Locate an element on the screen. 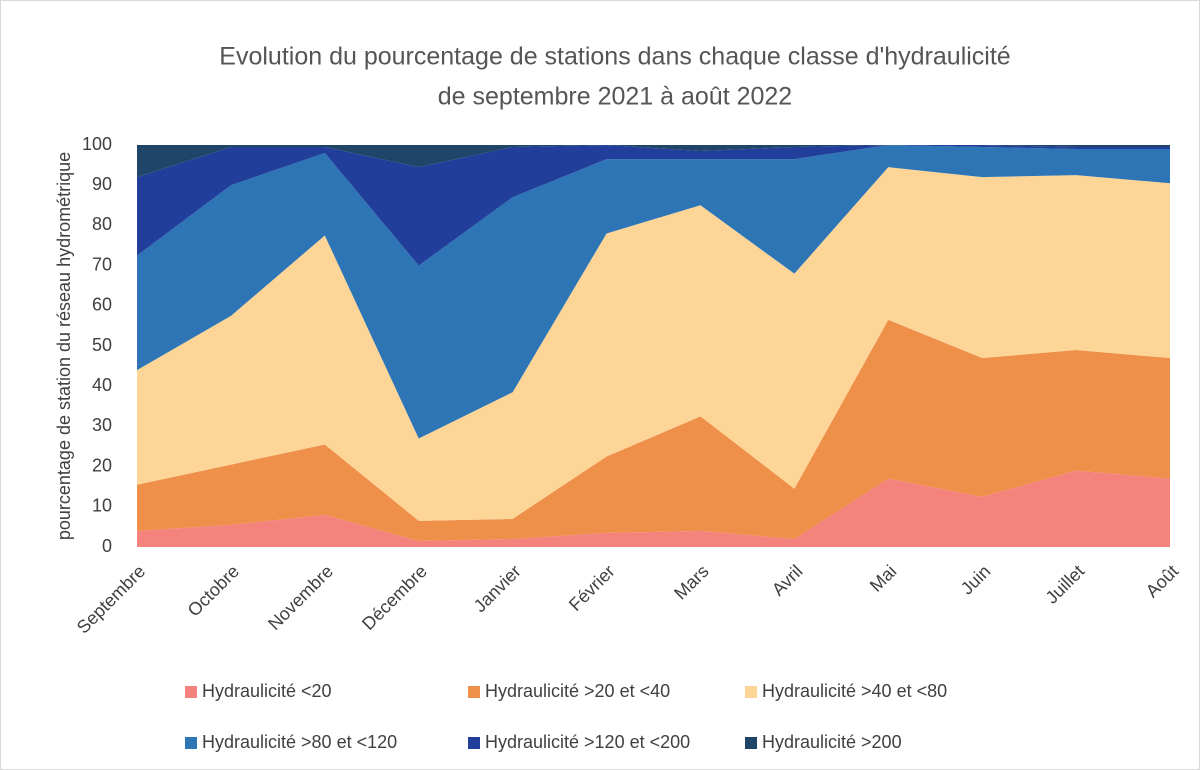 The height and width of the screenshot is (770, 1200). legend-label: Hydraulicité >20 et <40 is located at coordinates (577, 691).